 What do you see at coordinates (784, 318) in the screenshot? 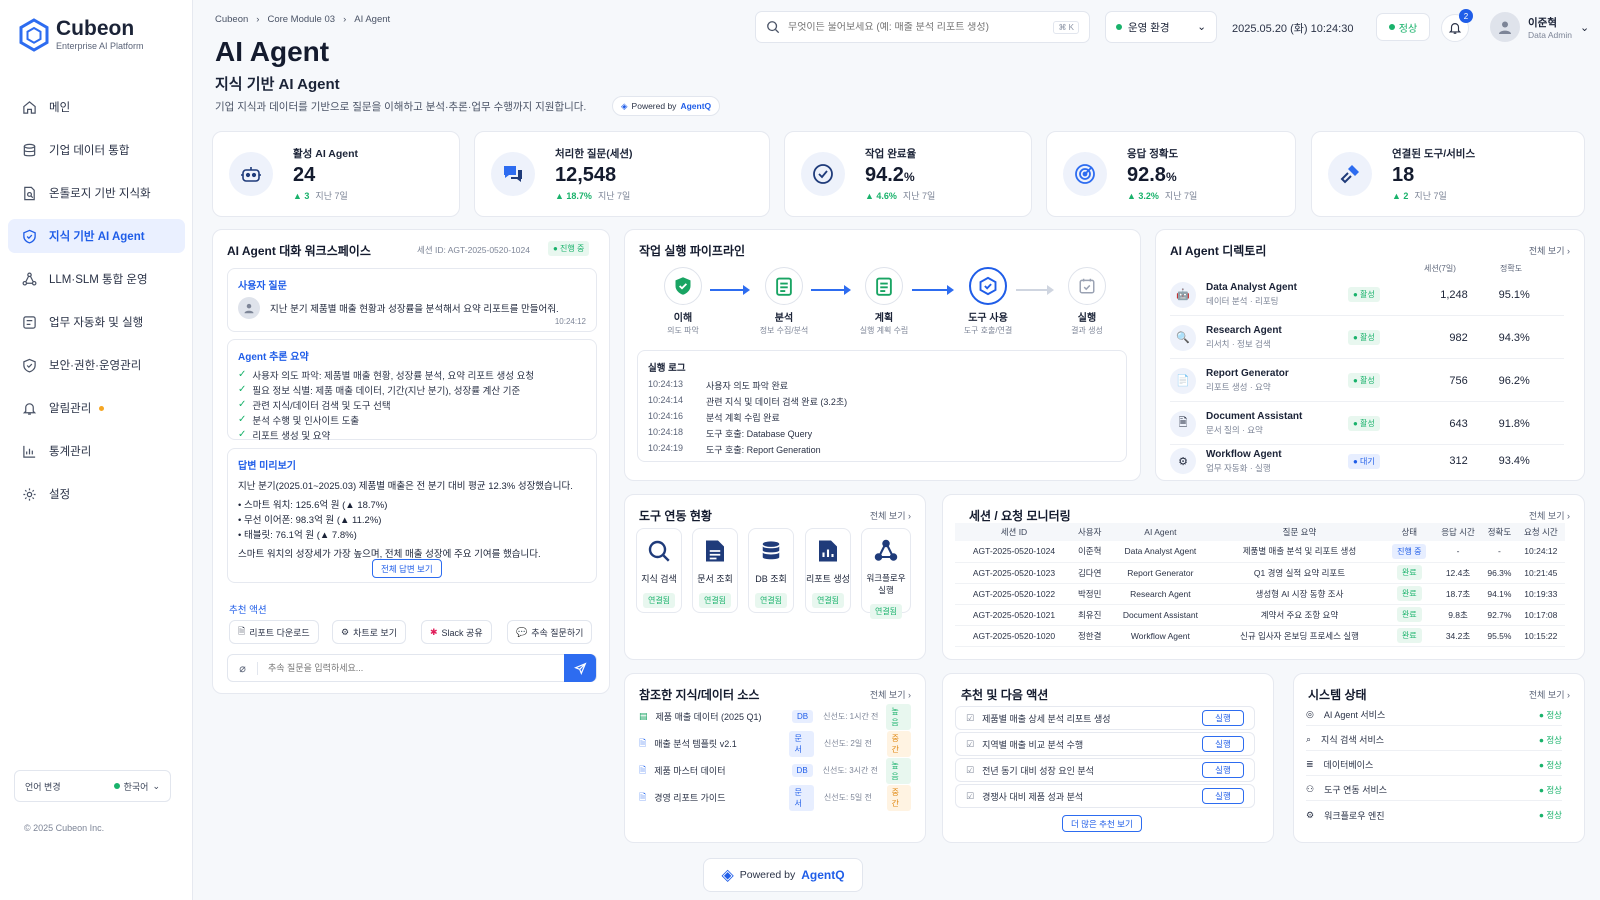
I see `stage-name: 분석` at bounding box center [784, 318].